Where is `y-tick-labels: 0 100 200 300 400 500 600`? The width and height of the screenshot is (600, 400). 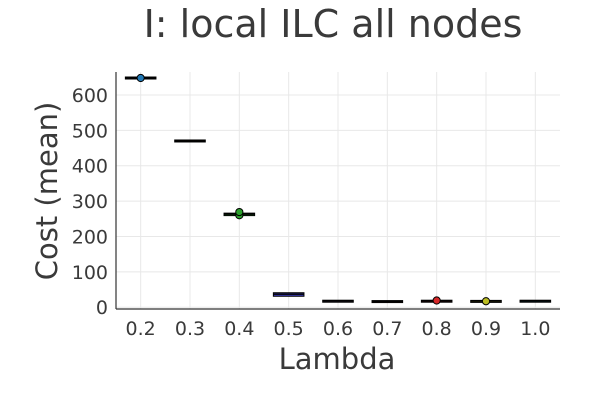 y-tick-labels: 0 100 200 300 400 500 600 is located at coordinates (90, 202).